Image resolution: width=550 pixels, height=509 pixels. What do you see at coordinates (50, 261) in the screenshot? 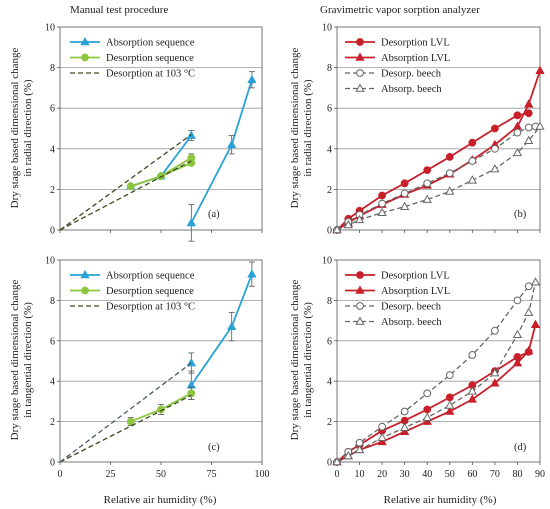
I see `panel-c-ytick-label: 10` at bounding box center [50, 261].